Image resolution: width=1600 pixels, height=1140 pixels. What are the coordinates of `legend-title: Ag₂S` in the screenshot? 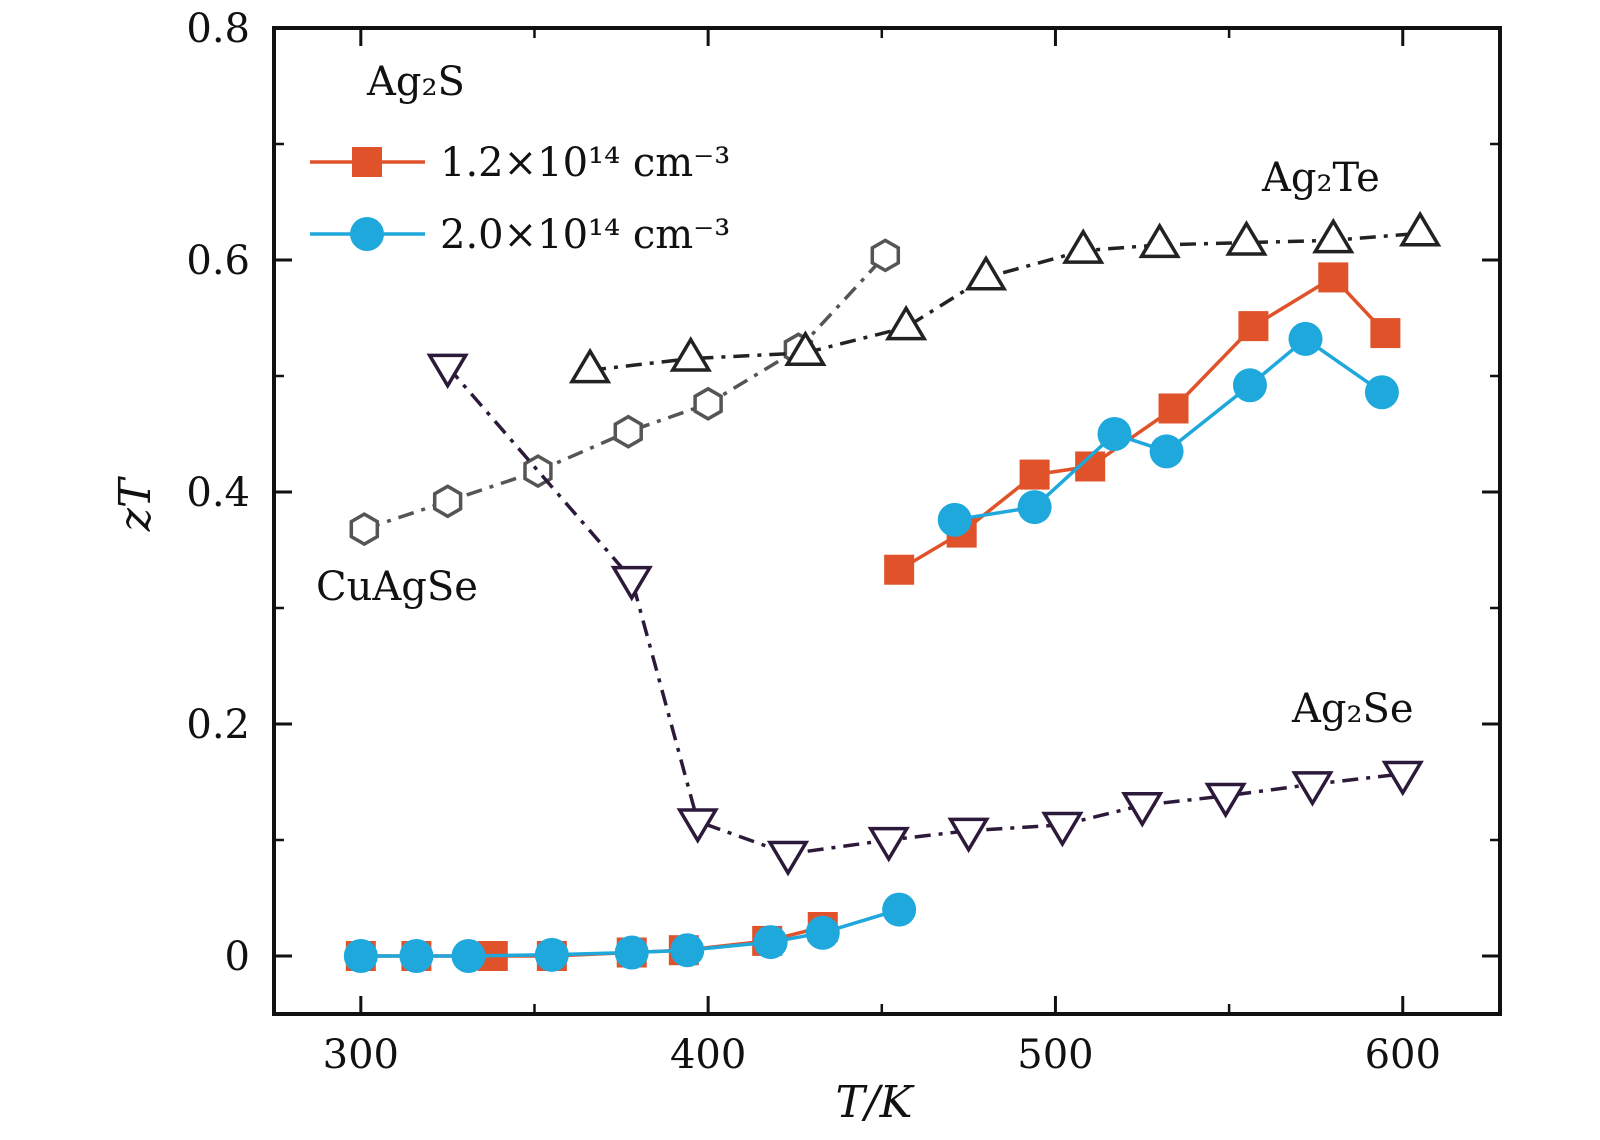 It's located at (415, 82).